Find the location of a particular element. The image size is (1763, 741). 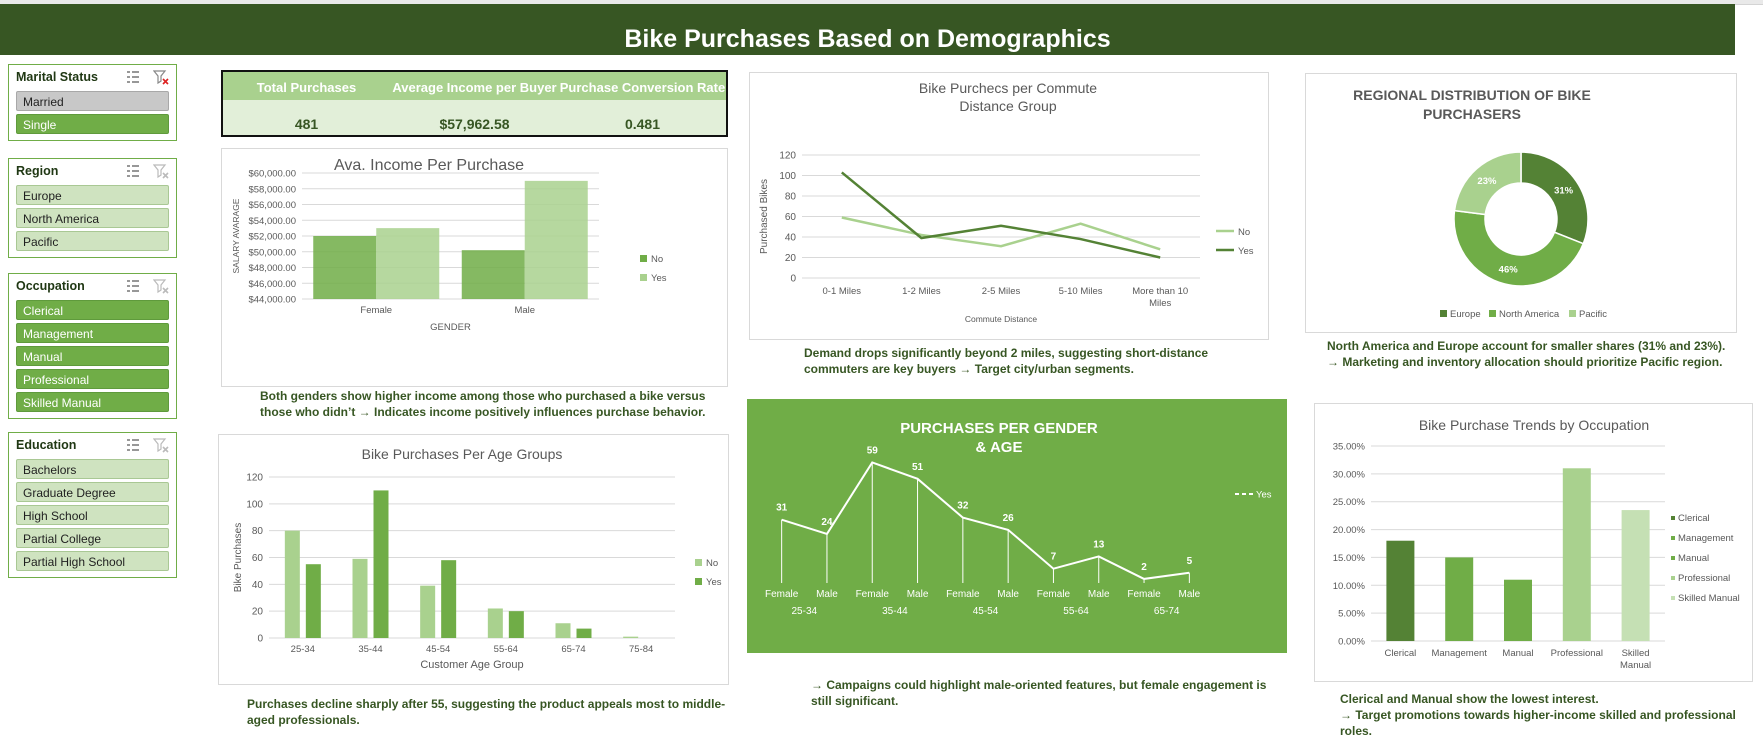

bar-yes-male is located at coordinates (556, 239).